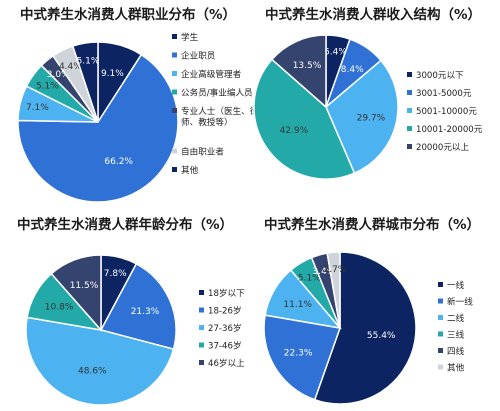 This screenshot has width=500, height=411. Describe the element at coordinates (297, 305) in the screenshot. I see `slice-label: 11.1%` at that location.